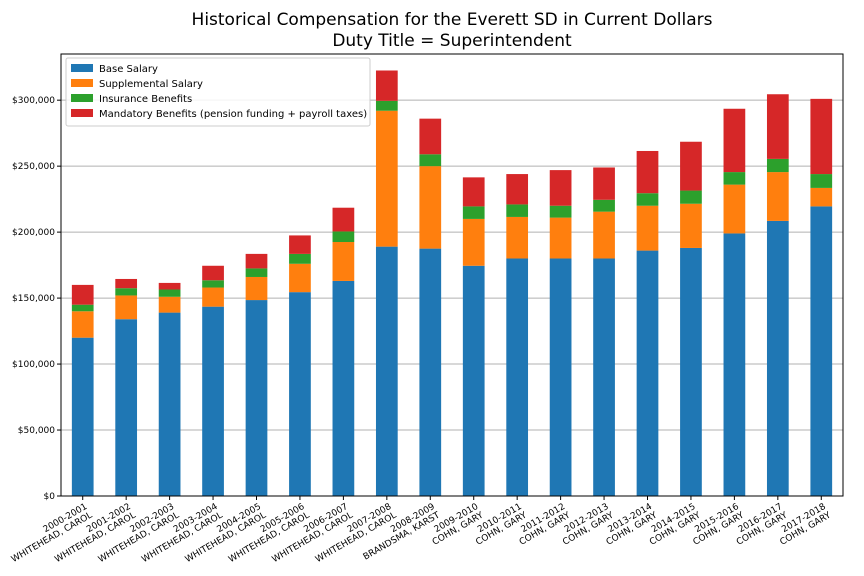  I want to click on legend-label: Insurance Benefits, so click(145, 99).